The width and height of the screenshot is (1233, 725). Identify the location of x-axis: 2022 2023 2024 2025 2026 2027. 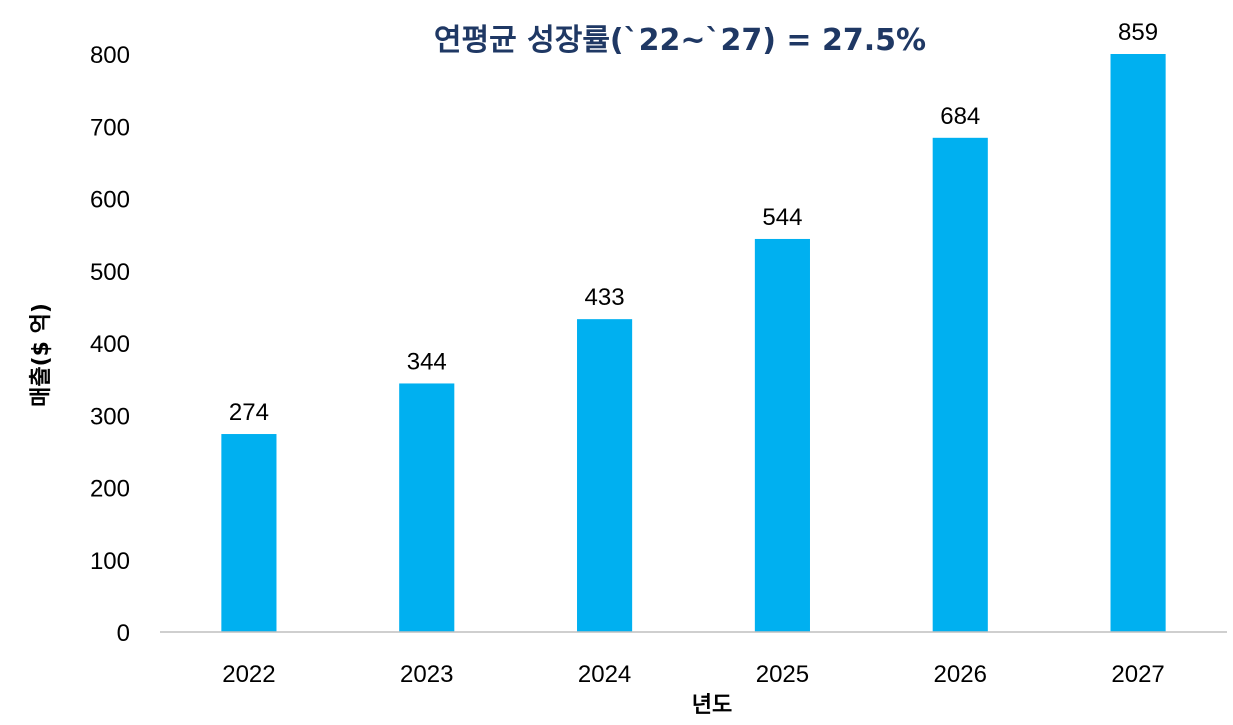
(693, 674).